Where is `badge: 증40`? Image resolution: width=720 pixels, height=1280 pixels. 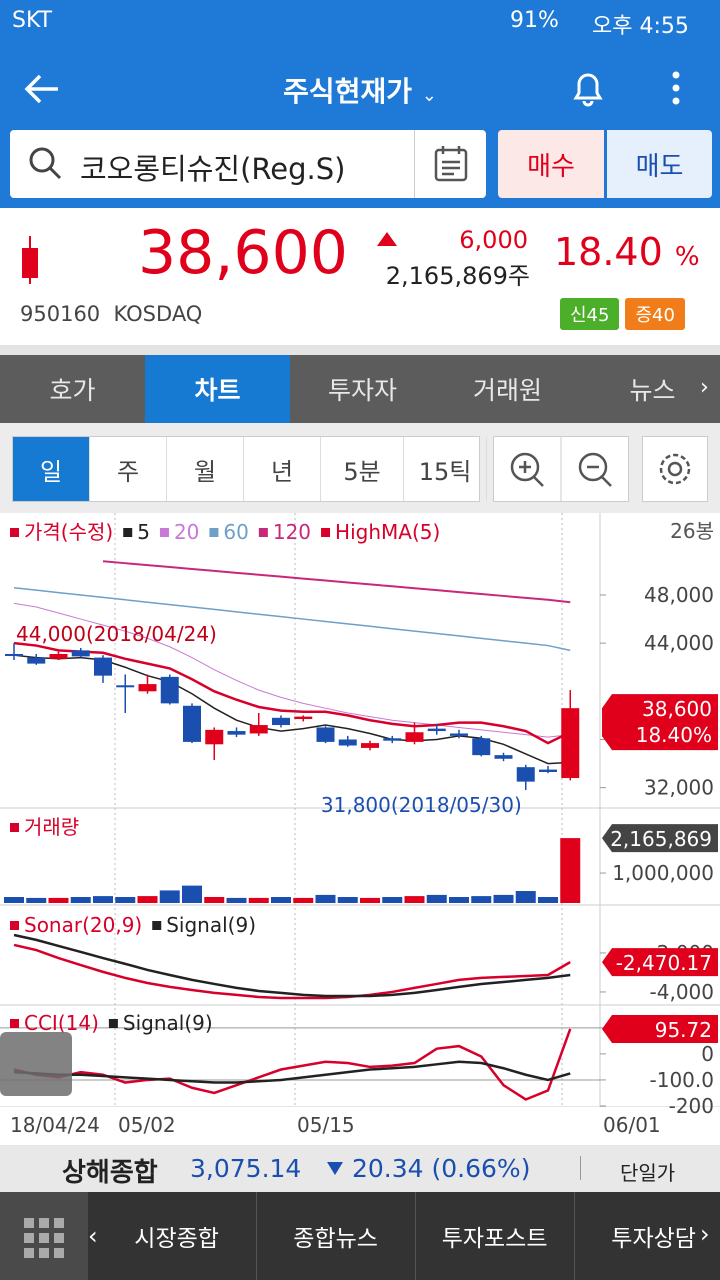
badge: 증40 is located at coordinates (655, 314).